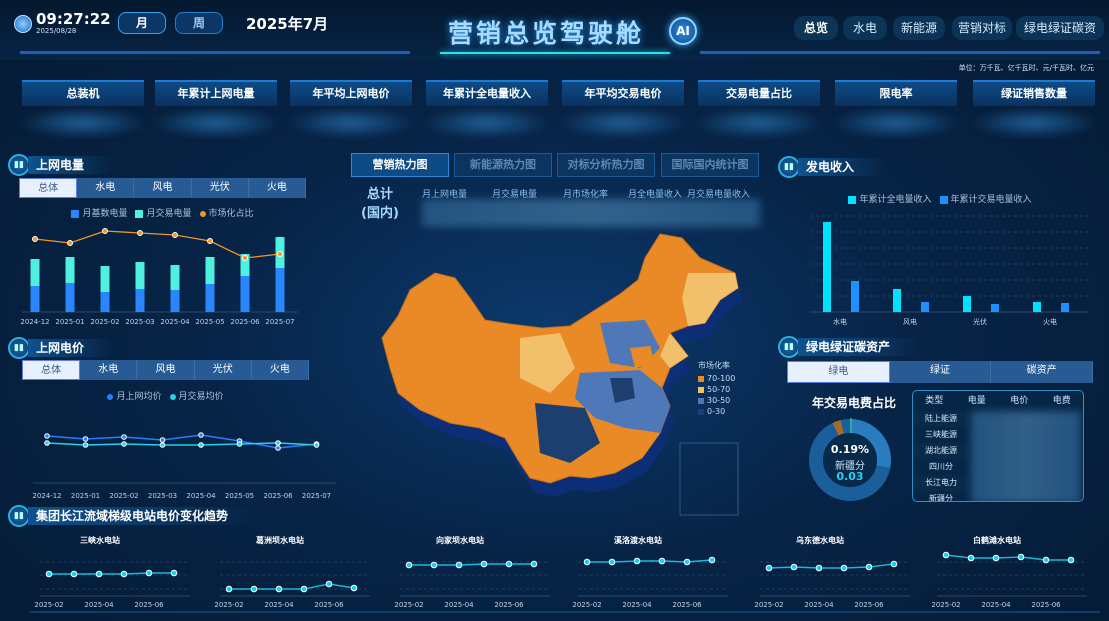 The image size is (1109, 621). Describe the element at coordinates (503, 165) in the screenshot. I see `center-tab: 新能源热力图` at that location.